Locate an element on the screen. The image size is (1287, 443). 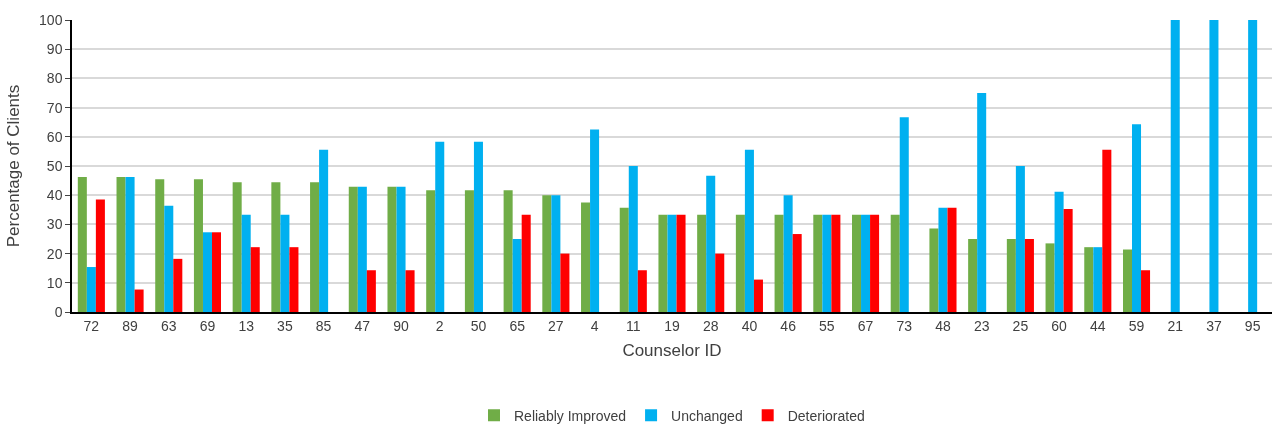
x-tick-label: 21 is located at coordinates (1175, 325).